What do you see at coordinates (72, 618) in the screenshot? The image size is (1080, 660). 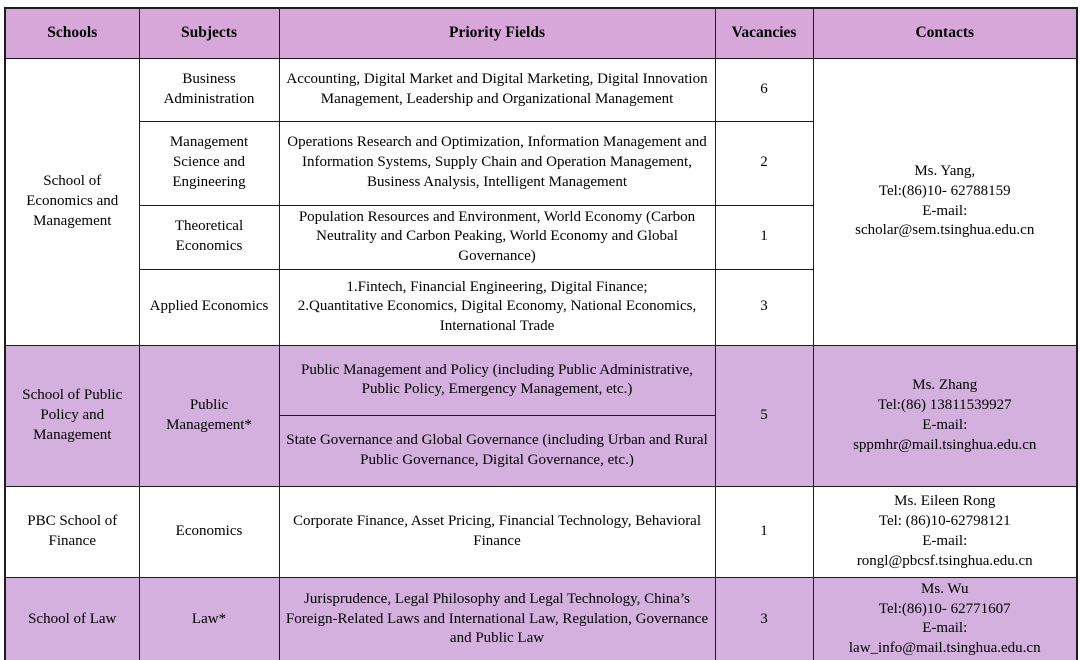 I see `school-cell-law: School of Law` at bounding box center [72, 618].